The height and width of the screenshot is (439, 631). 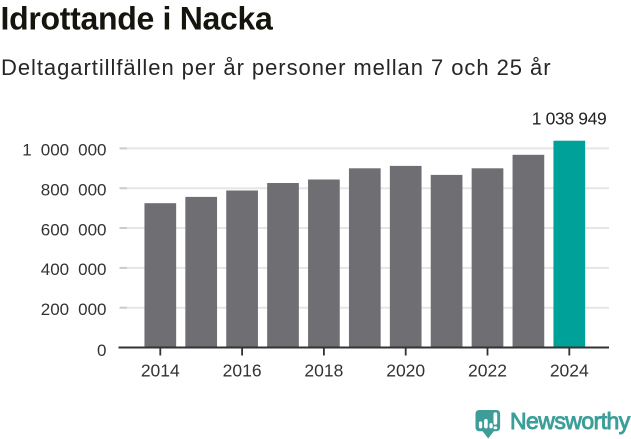 I want to click on svg-text: 200 000, so click(x=74, y=309).